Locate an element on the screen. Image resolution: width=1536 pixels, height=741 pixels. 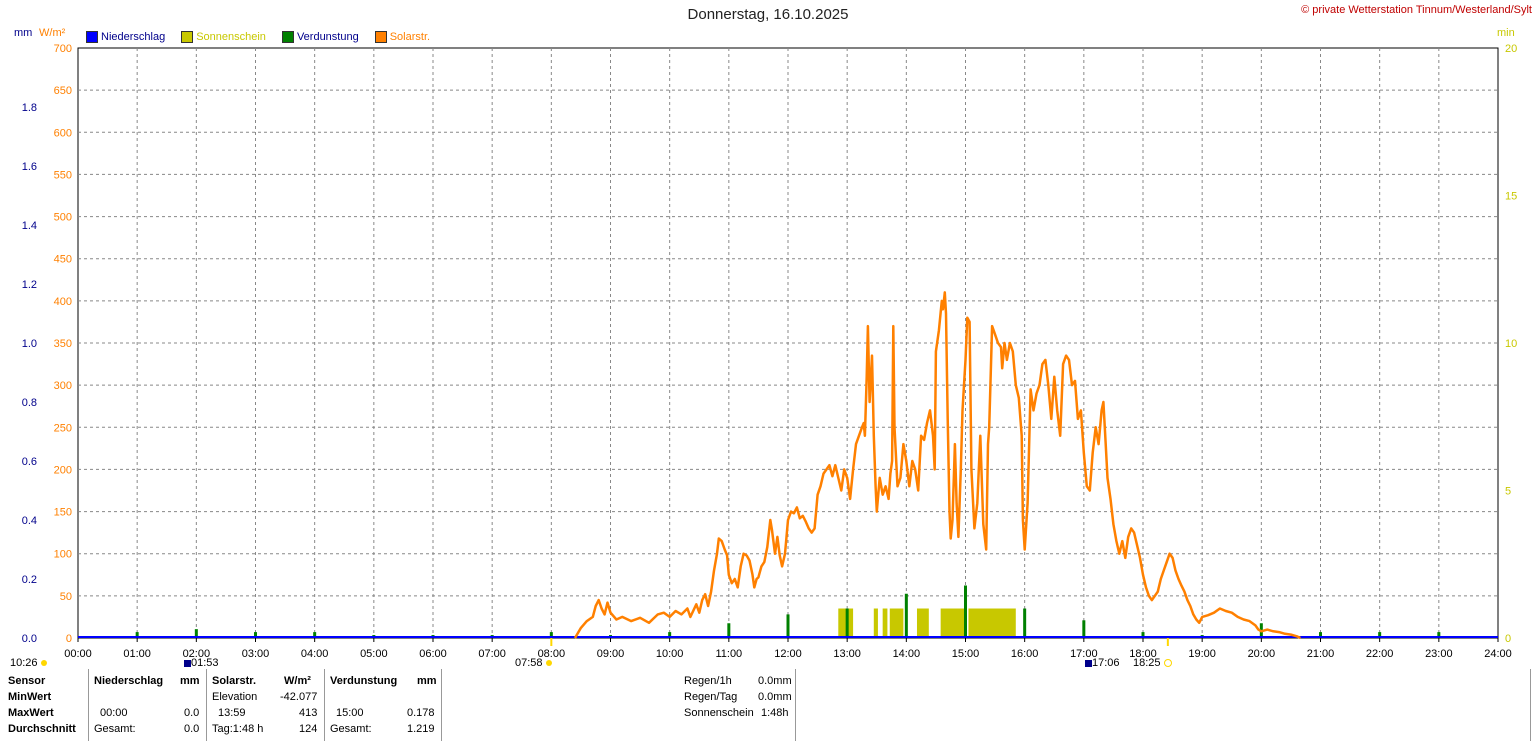
tick-label-solar: 0 is located at coordinates (69, 639).